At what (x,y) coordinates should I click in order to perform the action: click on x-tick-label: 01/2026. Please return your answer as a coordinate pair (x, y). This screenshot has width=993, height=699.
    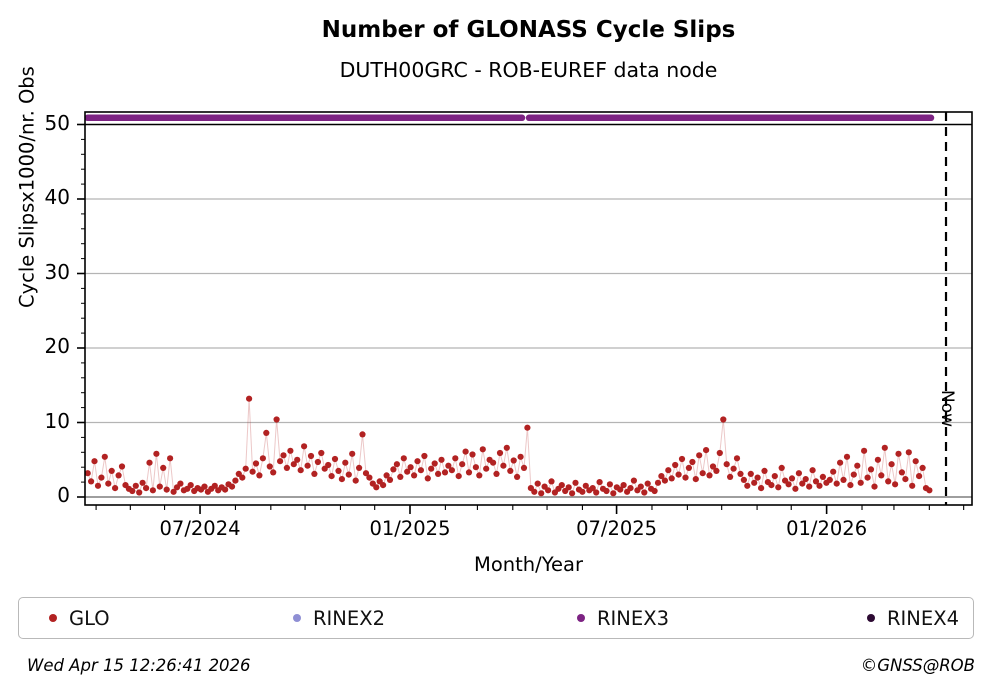
    Looking at the image, I should click on (827, 528).